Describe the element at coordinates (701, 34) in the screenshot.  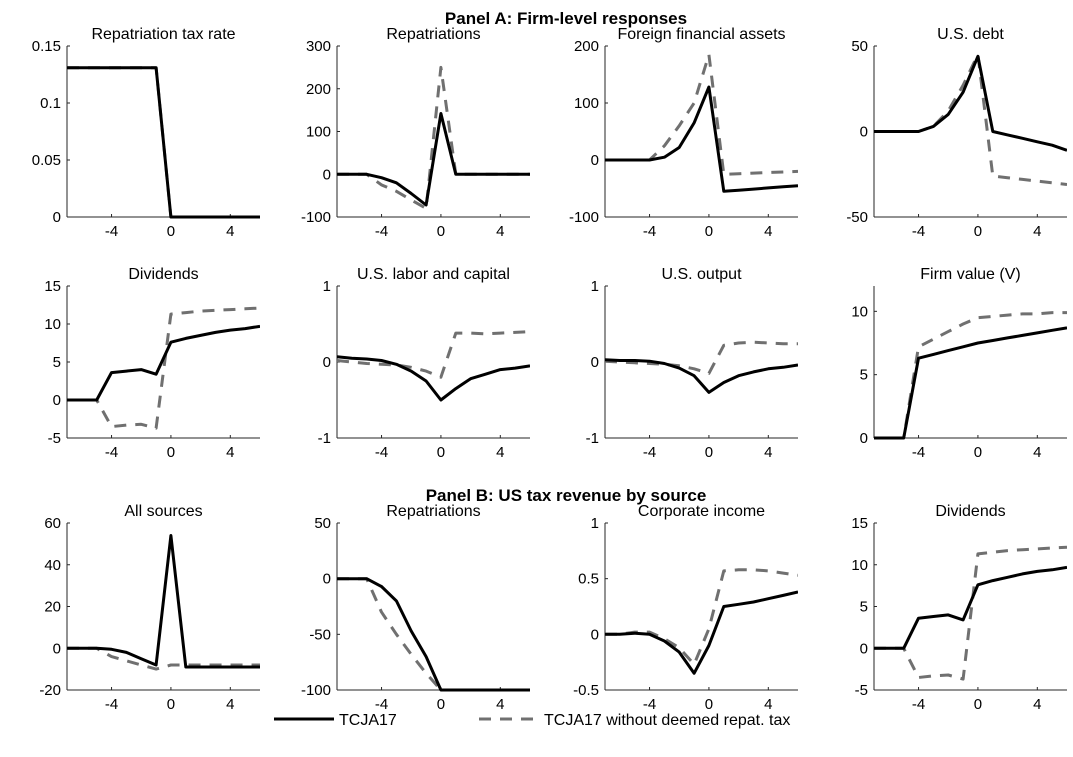
I see `subplot-title: Foreign financial assets` at that location.